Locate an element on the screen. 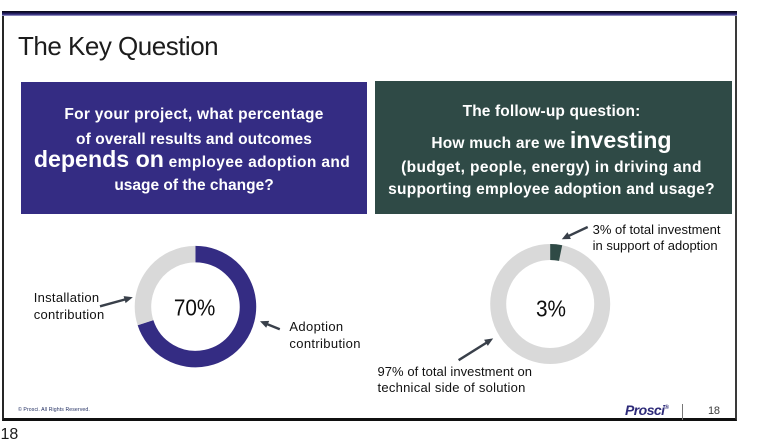  svg-text: 70% is located at coordinates (195, 308).